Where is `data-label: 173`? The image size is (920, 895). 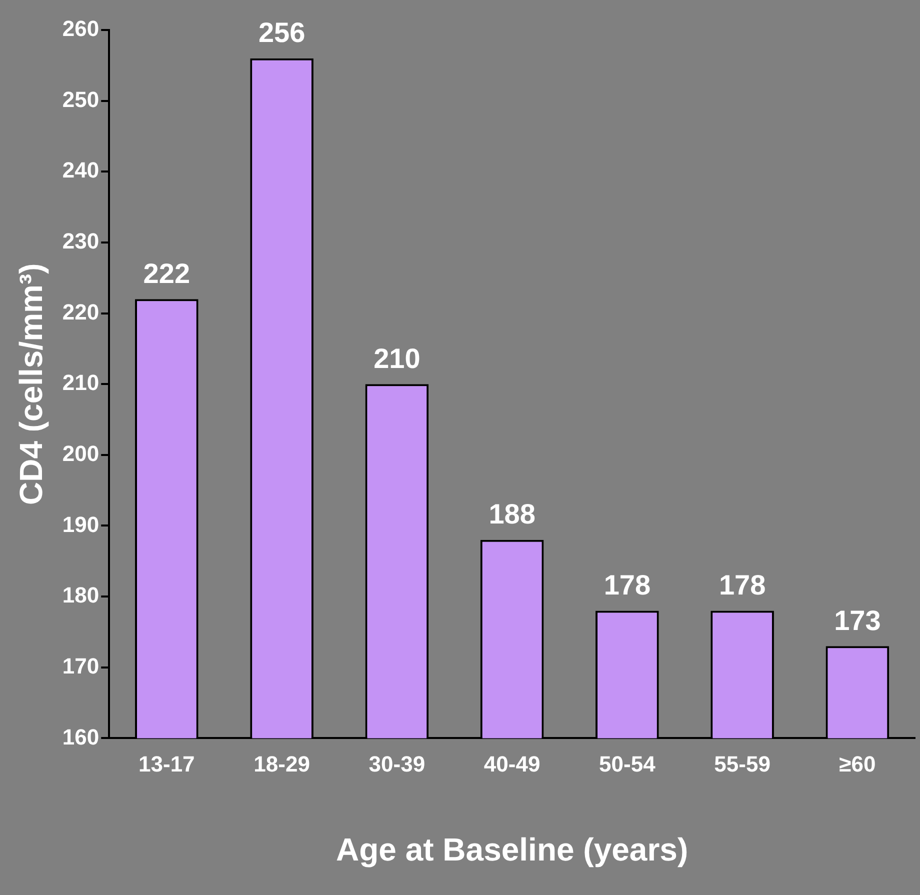
data-label: 173 is located at coordinates (857, 620).